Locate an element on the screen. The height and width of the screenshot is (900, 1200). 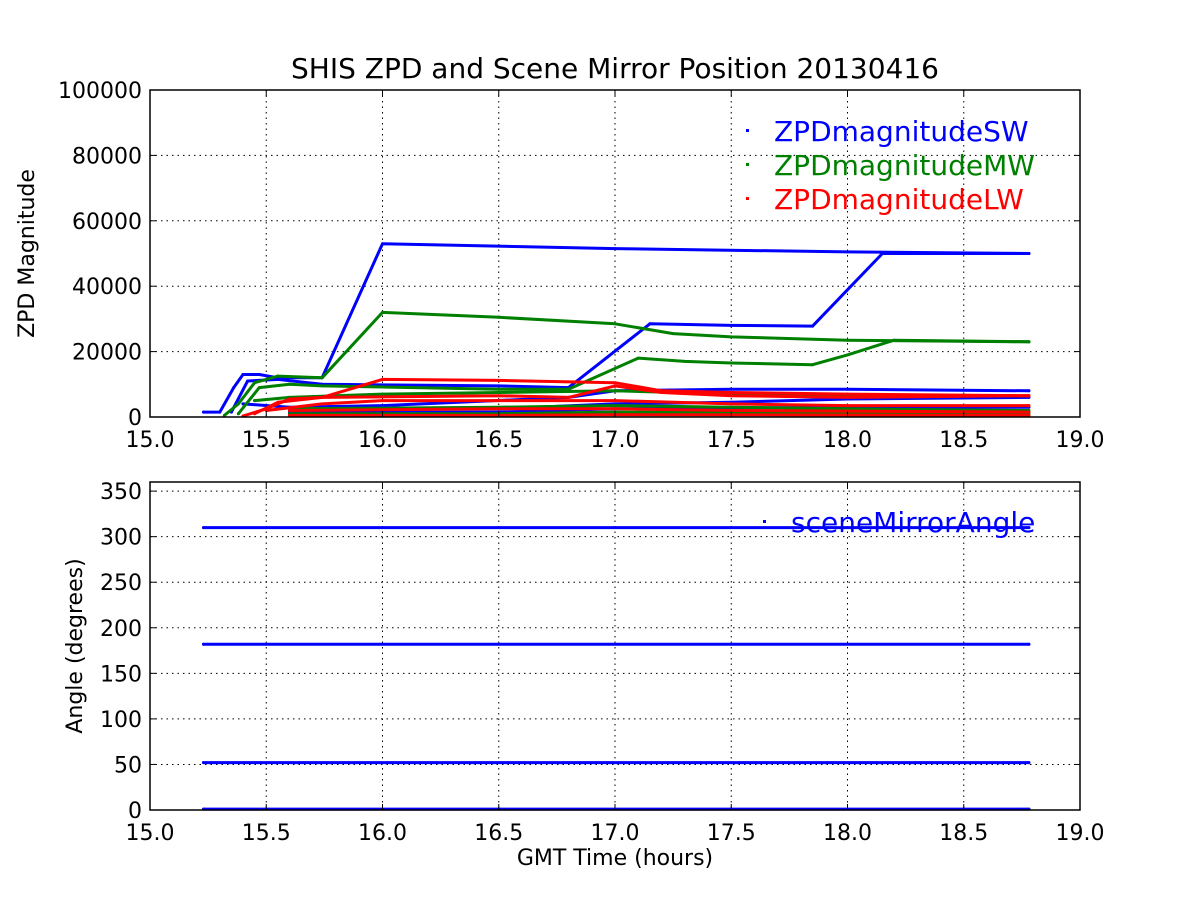
x-tick-label: 15.0 is located at coordinates (150, 440).